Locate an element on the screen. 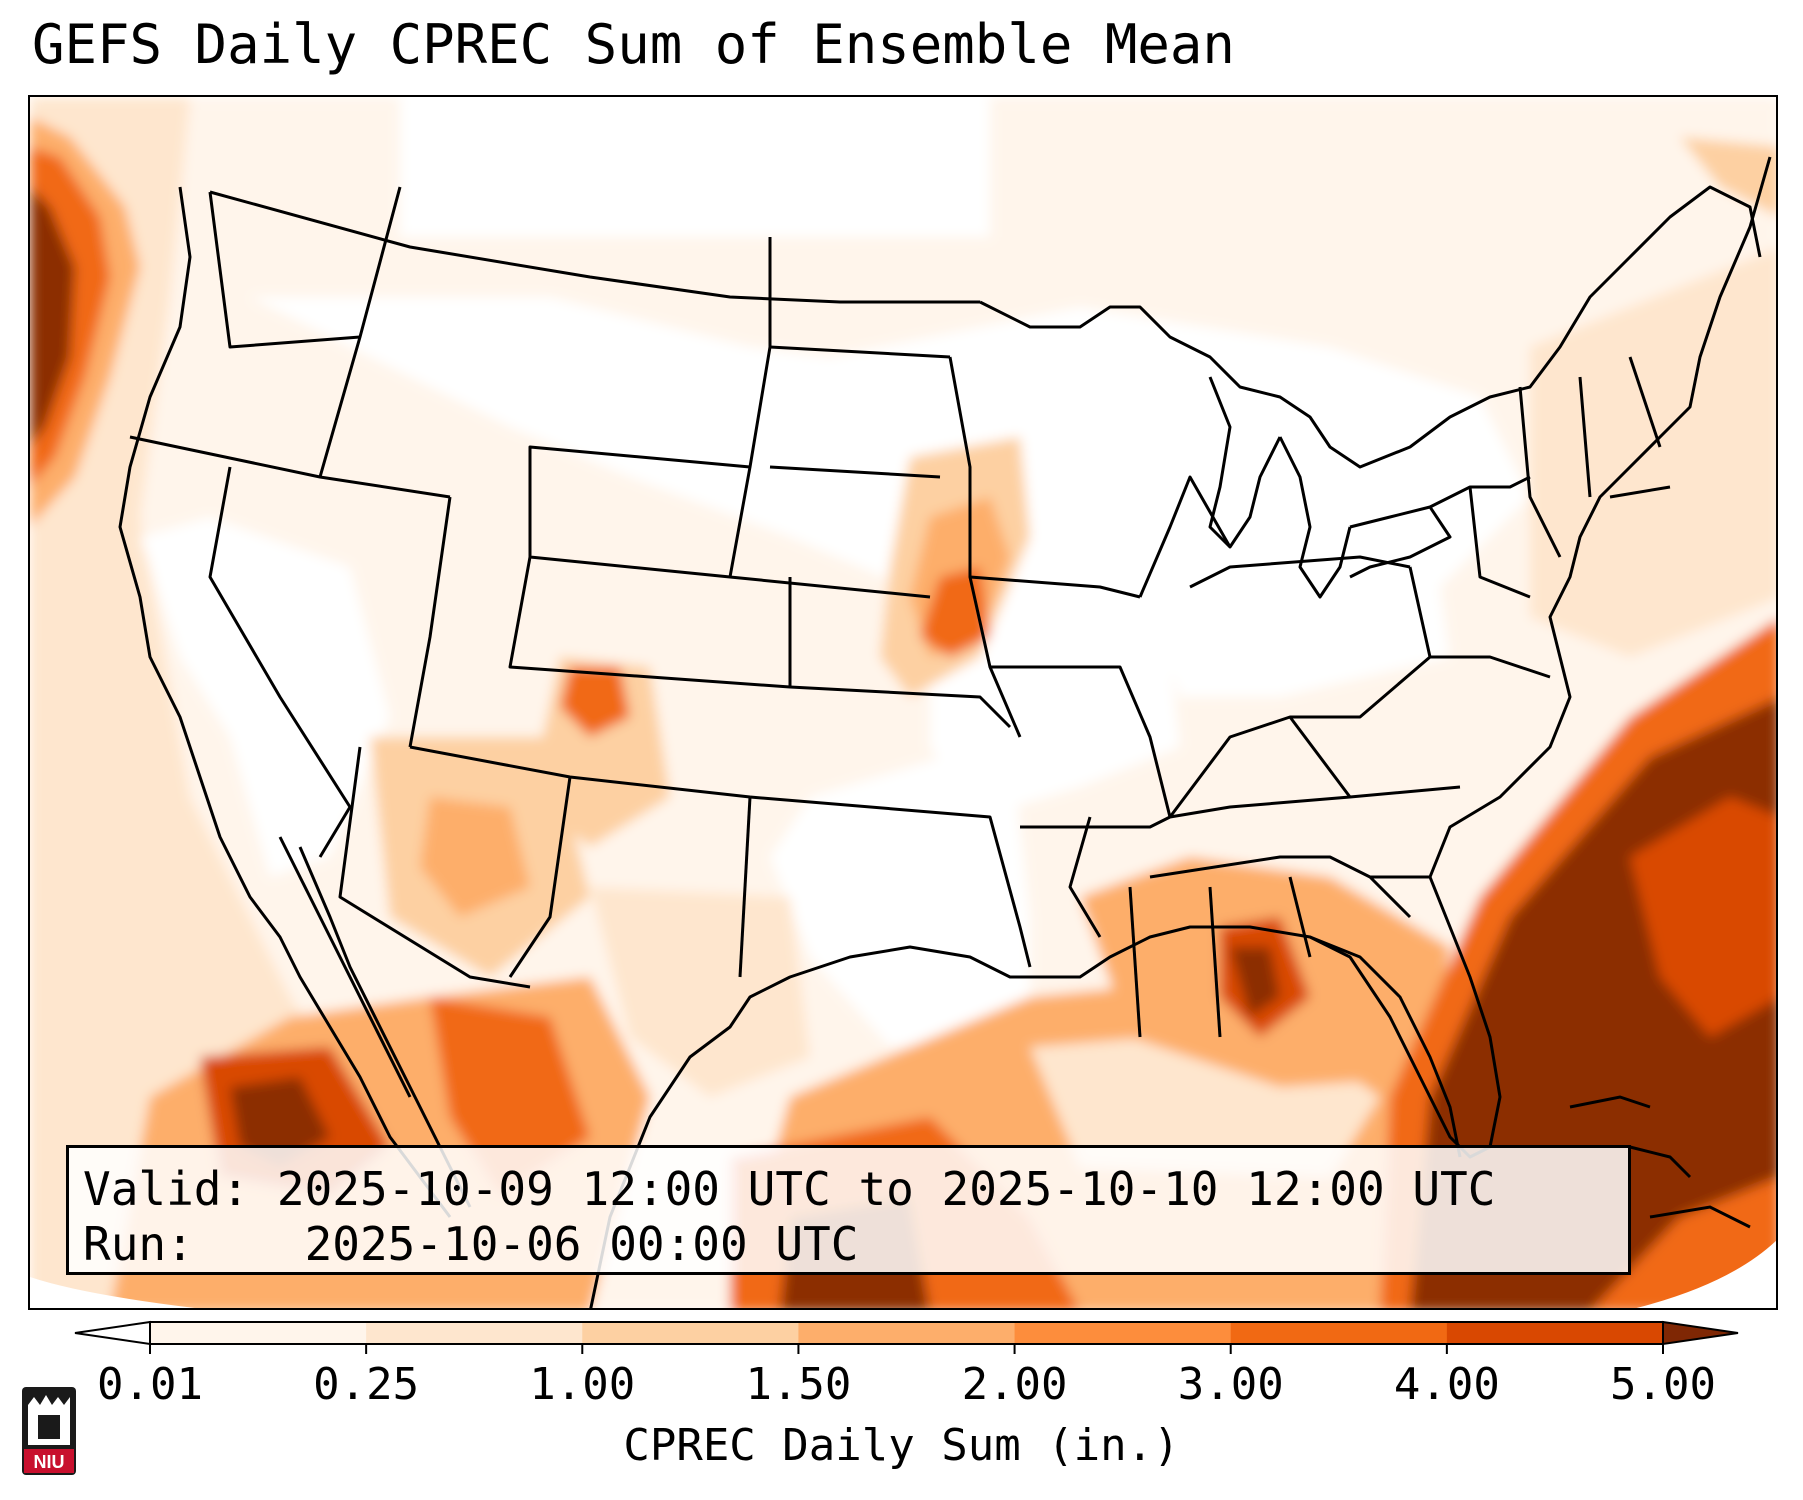 This screenshot has width=1803, height=1500. colorbar-tick-label: 5.00 is located at coordinates (1663, 1384).